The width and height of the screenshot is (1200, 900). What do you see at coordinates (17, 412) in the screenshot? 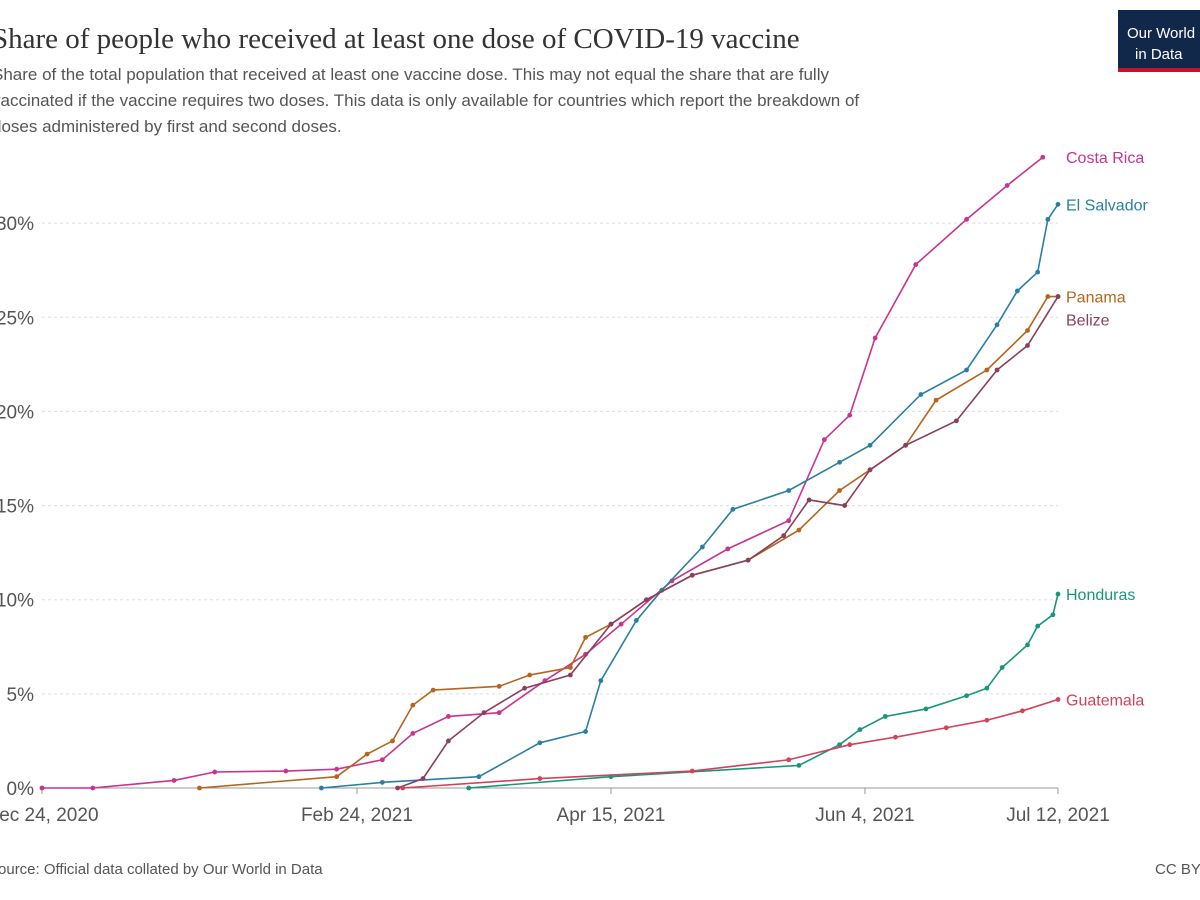
I see `y-tick-label: 20%` at bounding box center [17, 412].